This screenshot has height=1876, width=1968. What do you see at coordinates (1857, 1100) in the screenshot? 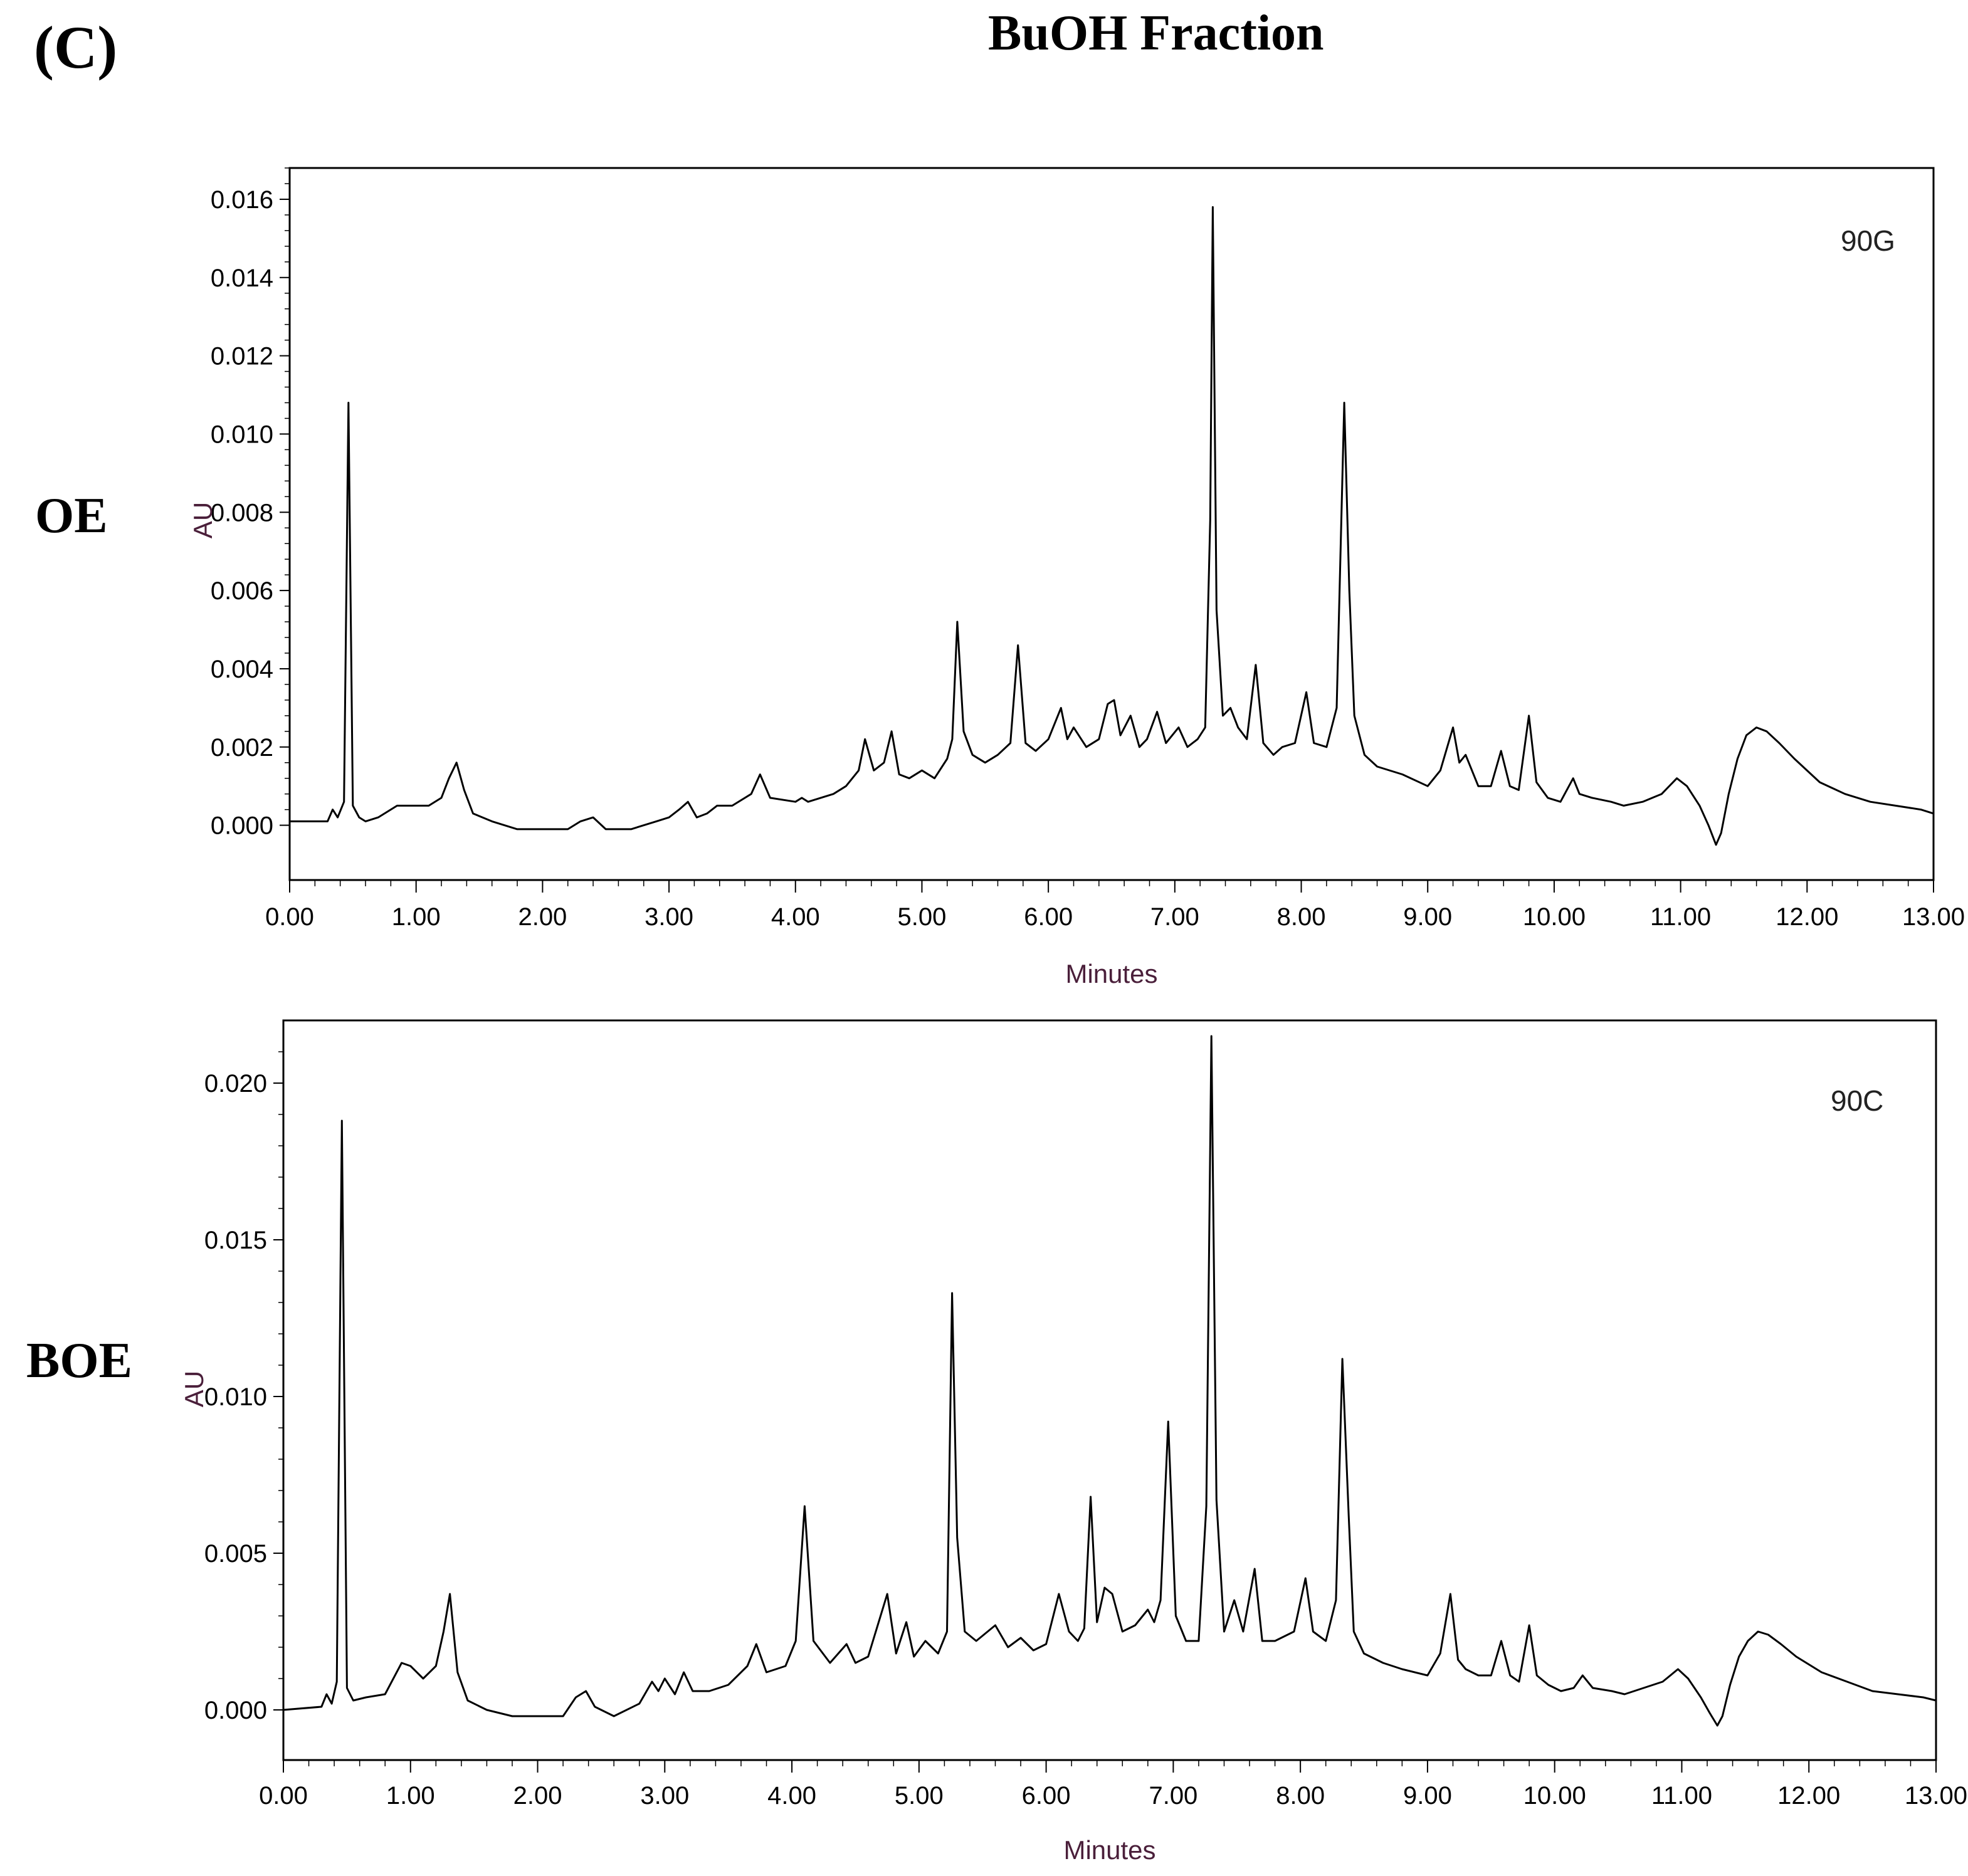
I see `sample-annotation: 90C` at bounding box center [1857, 1100].